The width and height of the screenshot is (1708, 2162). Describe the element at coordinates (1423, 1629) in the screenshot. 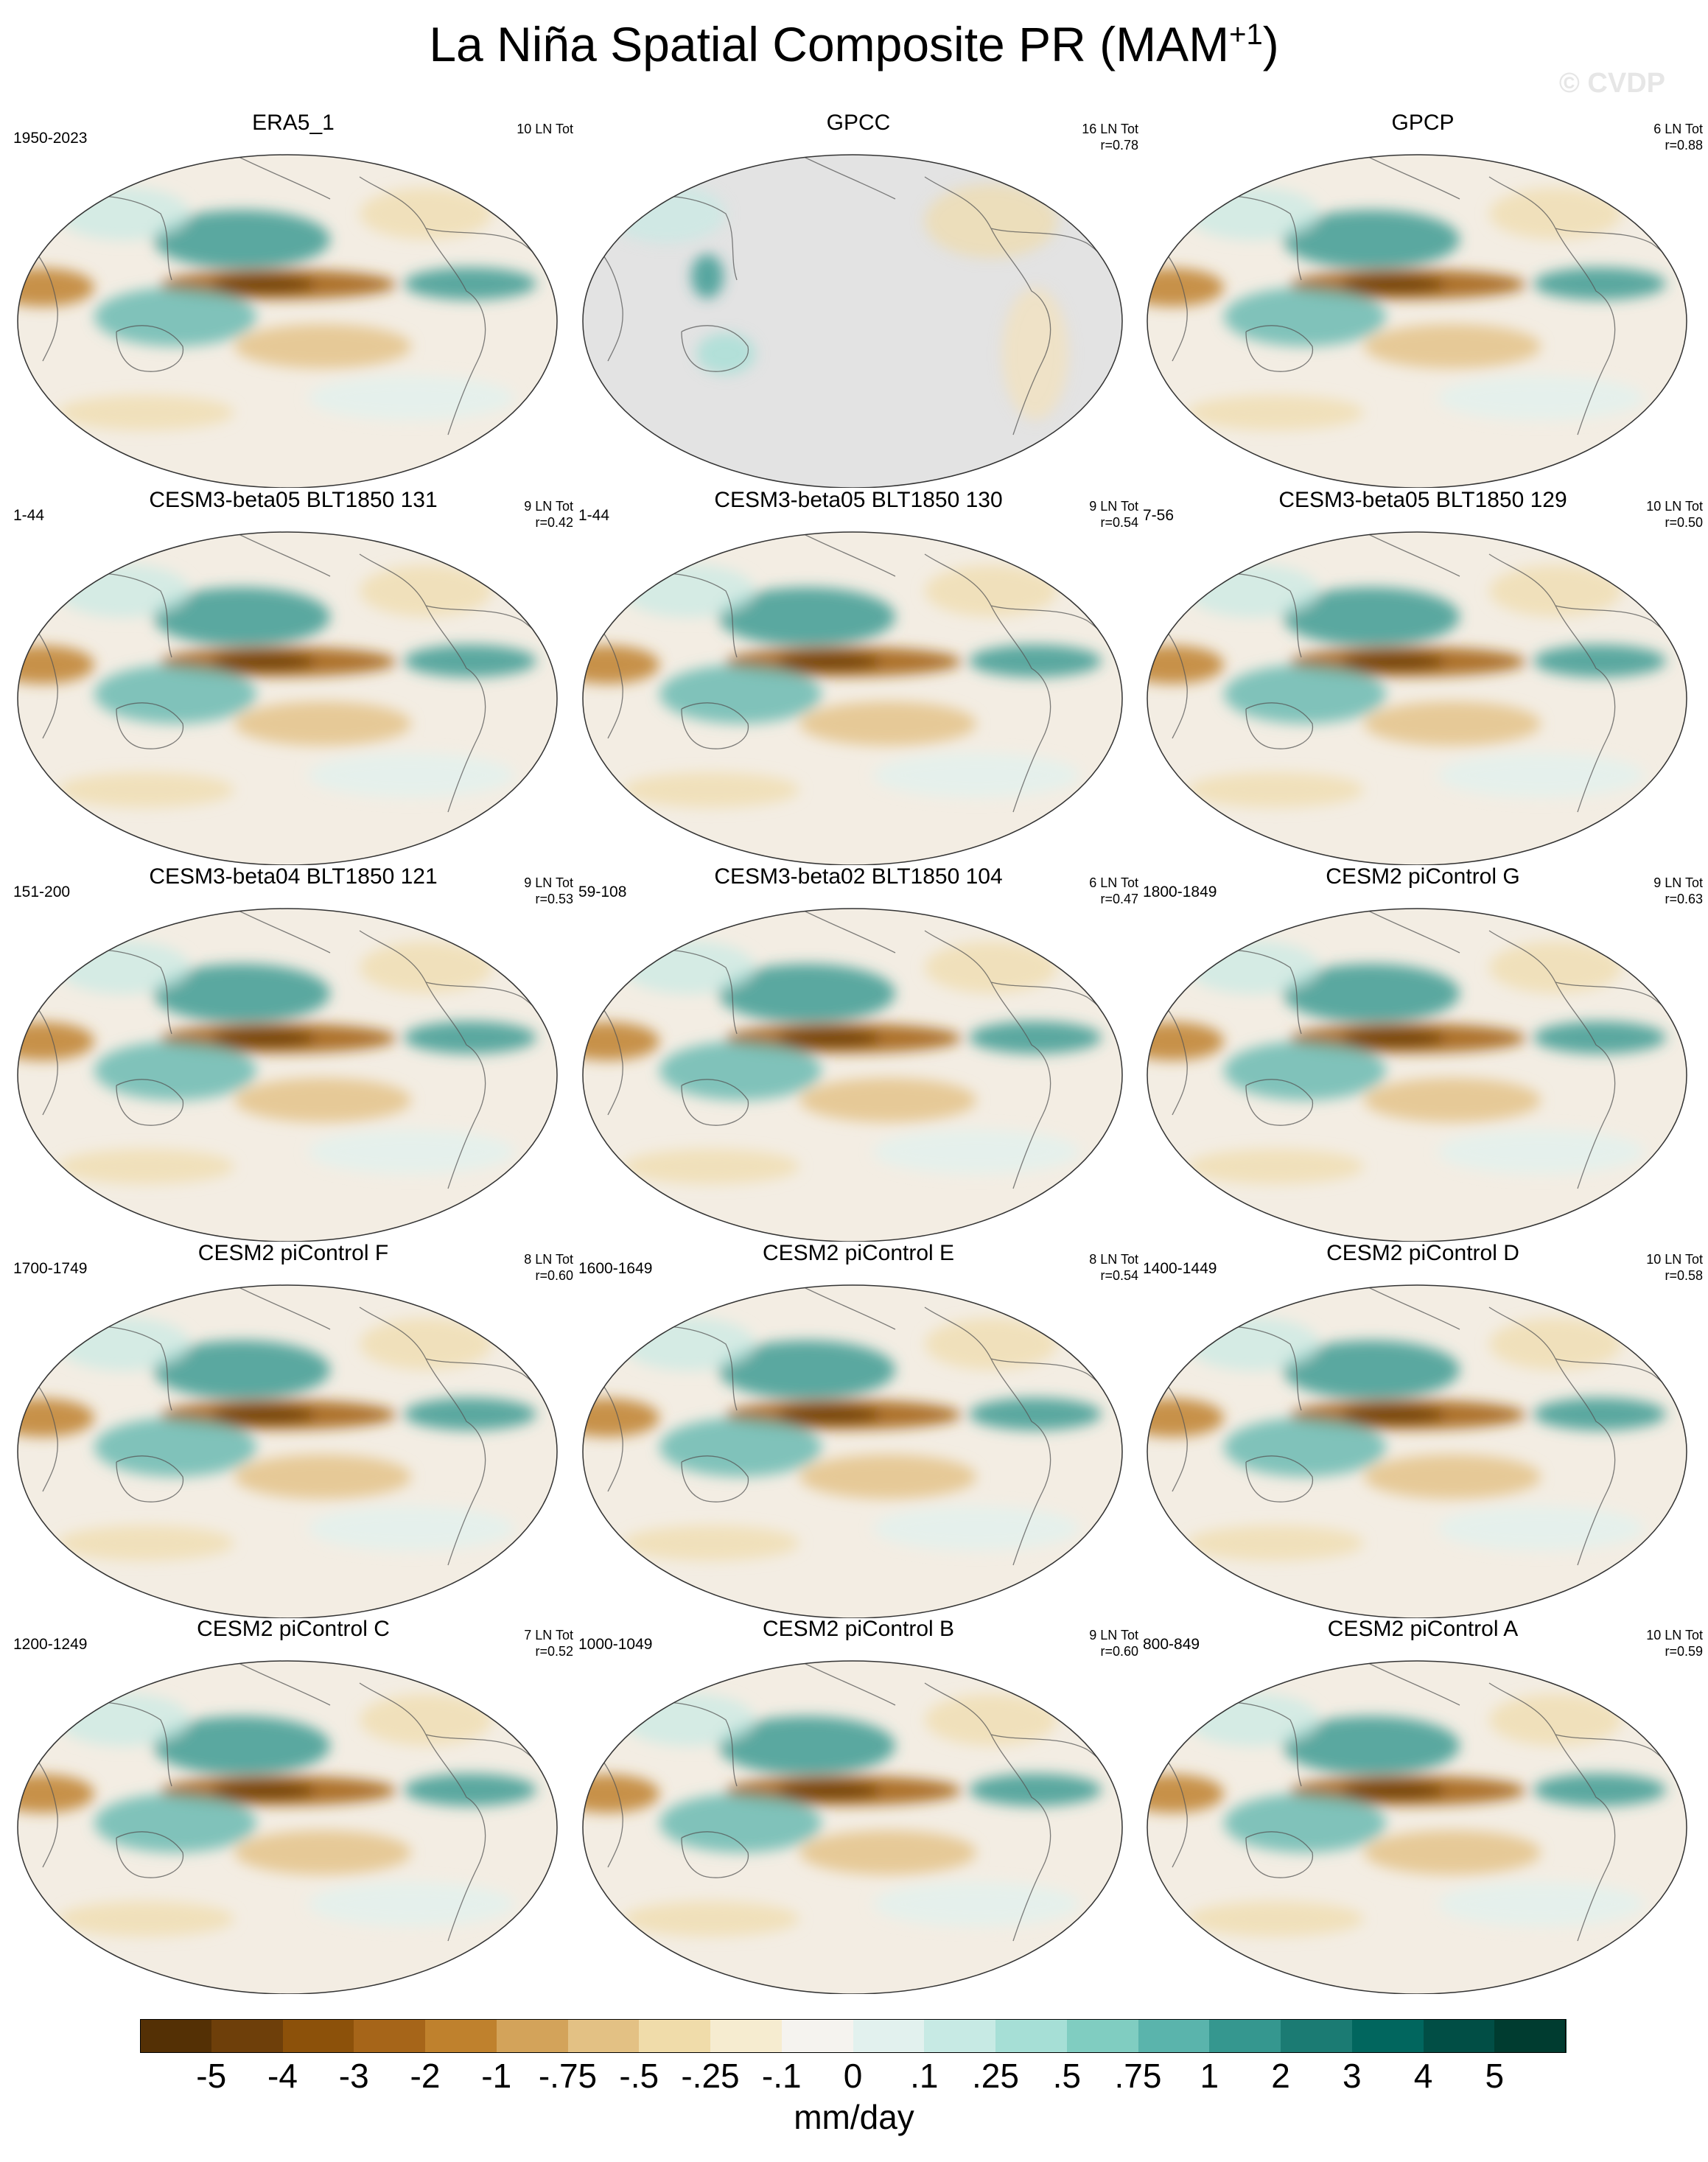

I see `panel-title: CESM2 piControl A` at that location.